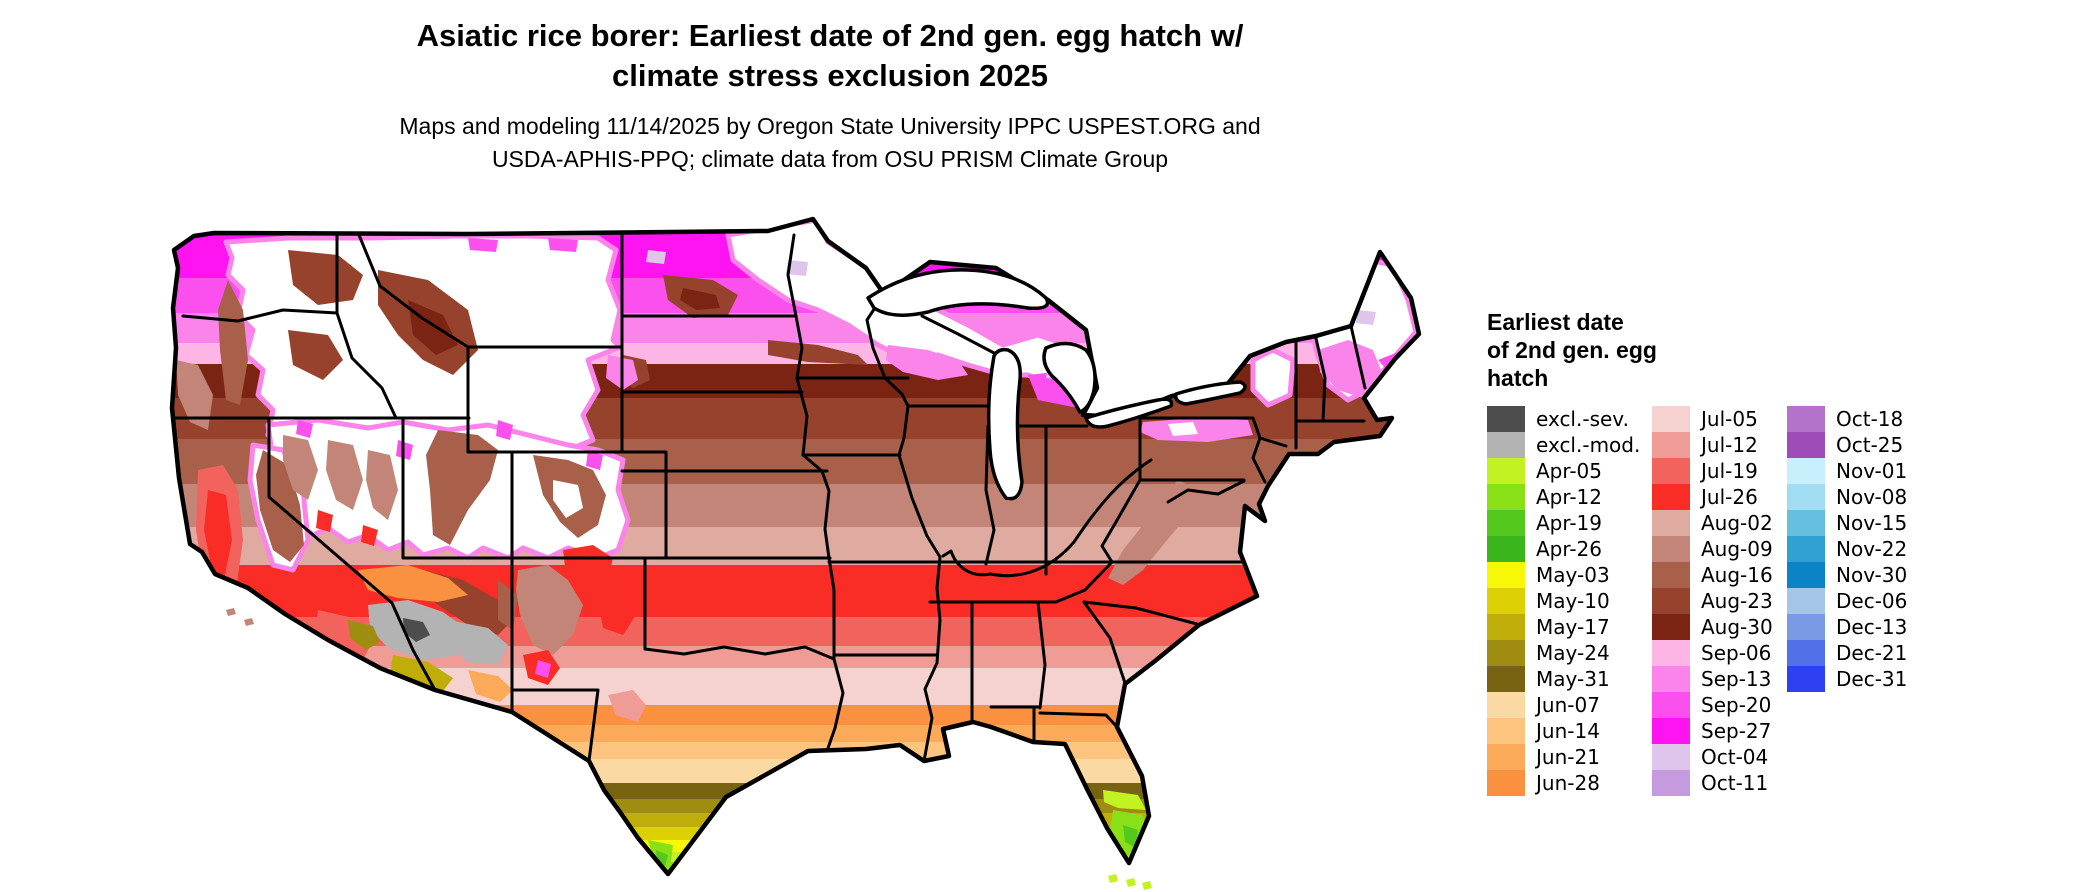 This screenshot has width=2100, height=892. What do you see at coordinates (1736, 679) in the screenshot?
I see `legend-label: Sep-13` at bounding box center [1736, 679].